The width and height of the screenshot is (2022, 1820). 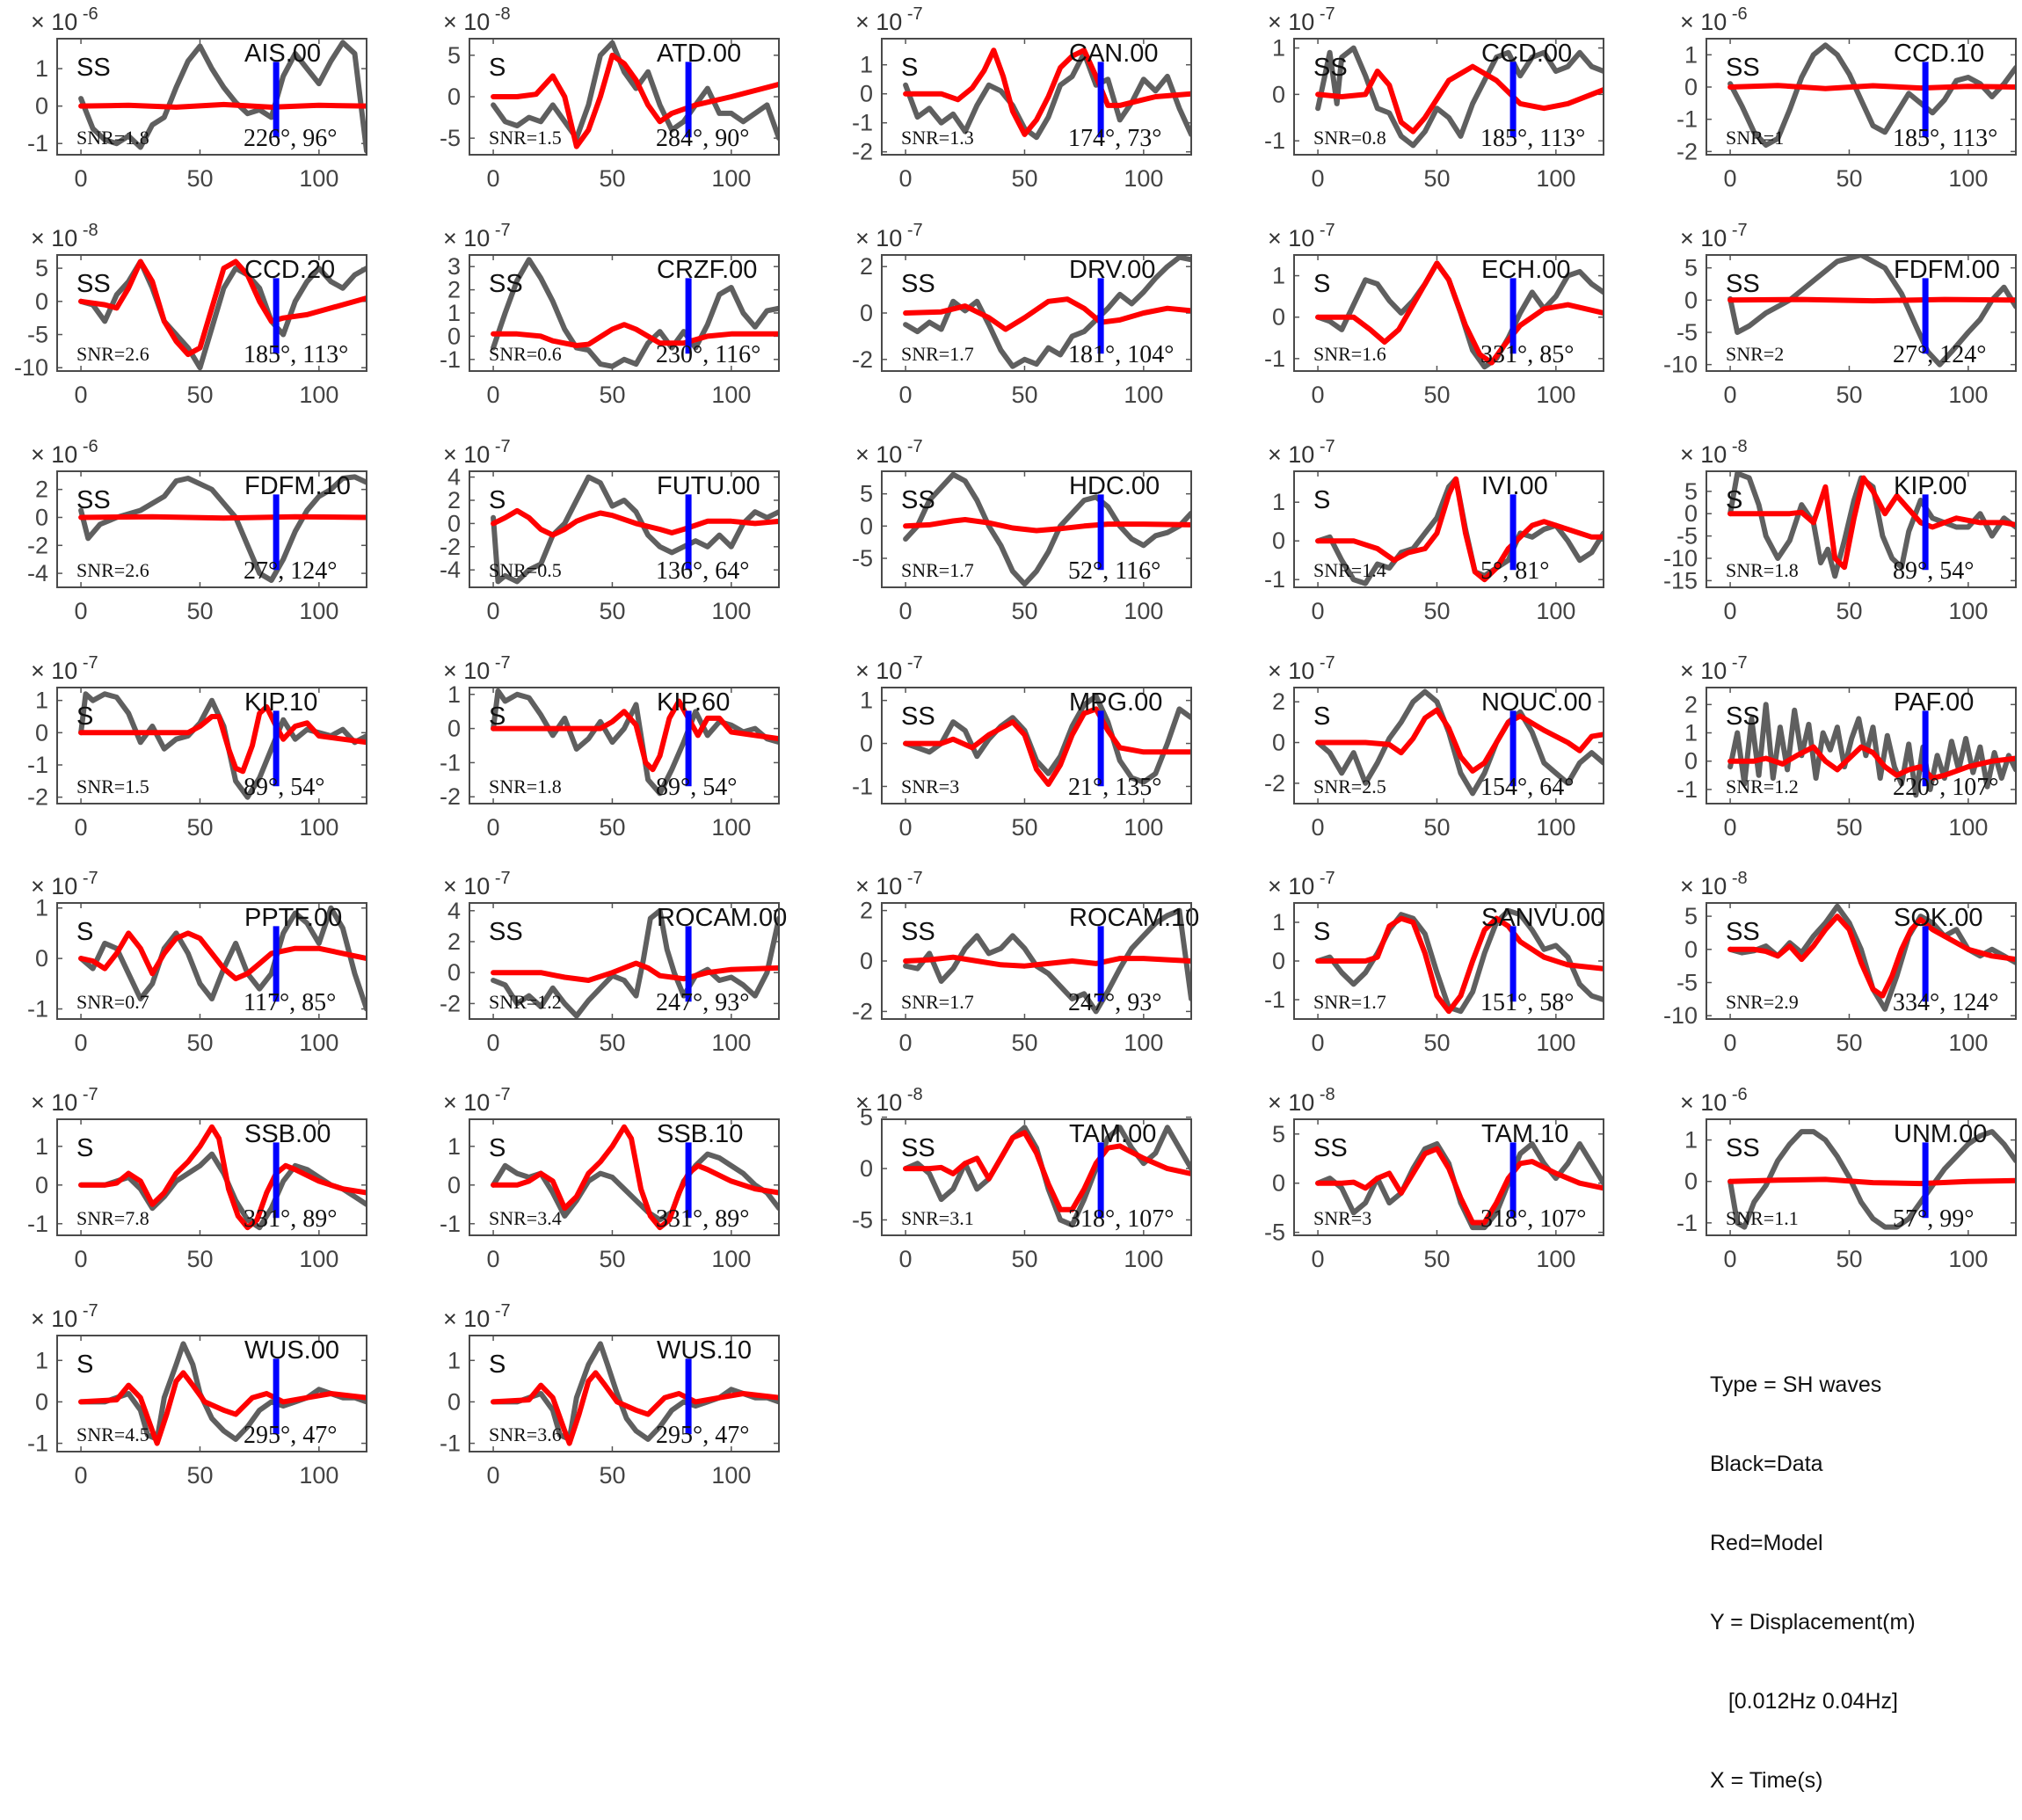 What do you see at coordinates (1514, 571) in the screenshot?
I see `angles-label: 5°, 81°` at bounding box center [1514, 571].